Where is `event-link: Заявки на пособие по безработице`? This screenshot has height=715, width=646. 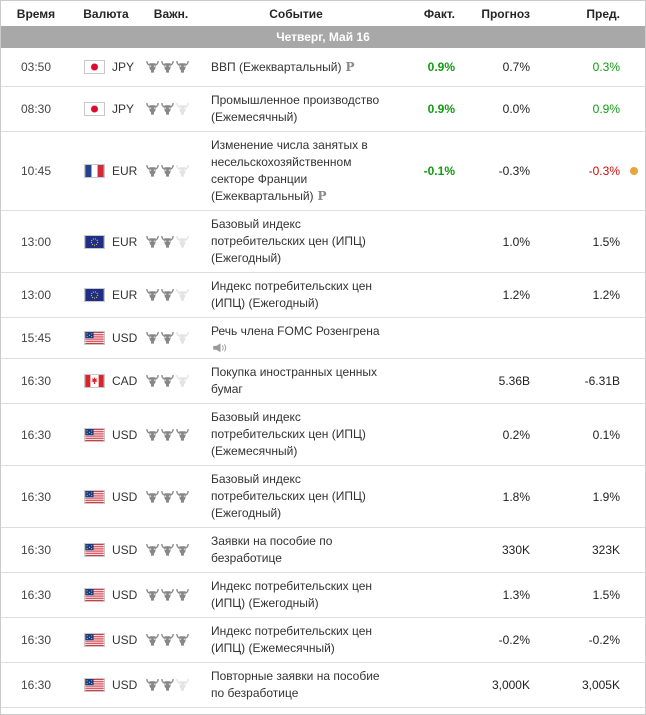 event-link: Заявки на пособие по безработице is located at coordinates (272, 549).